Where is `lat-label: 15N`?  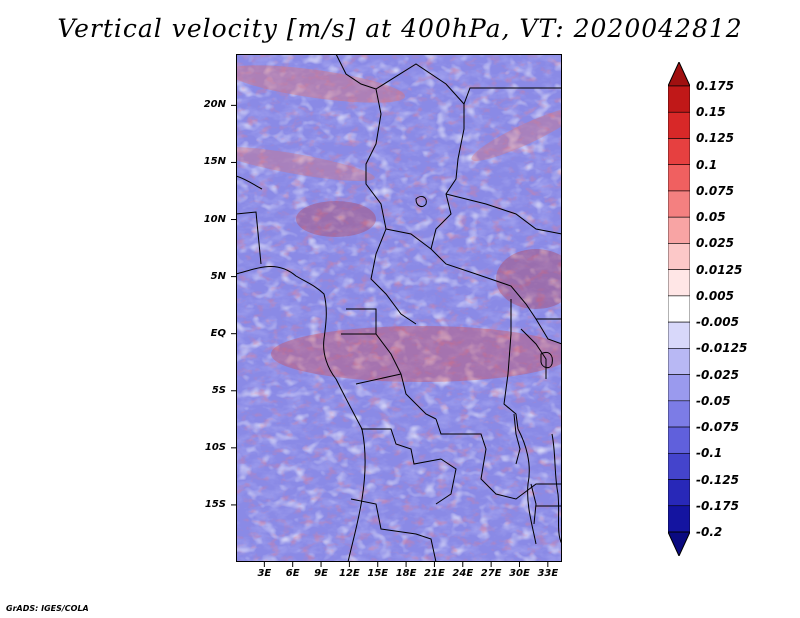 lat-label: 15N is located at coordinates (214, 162).